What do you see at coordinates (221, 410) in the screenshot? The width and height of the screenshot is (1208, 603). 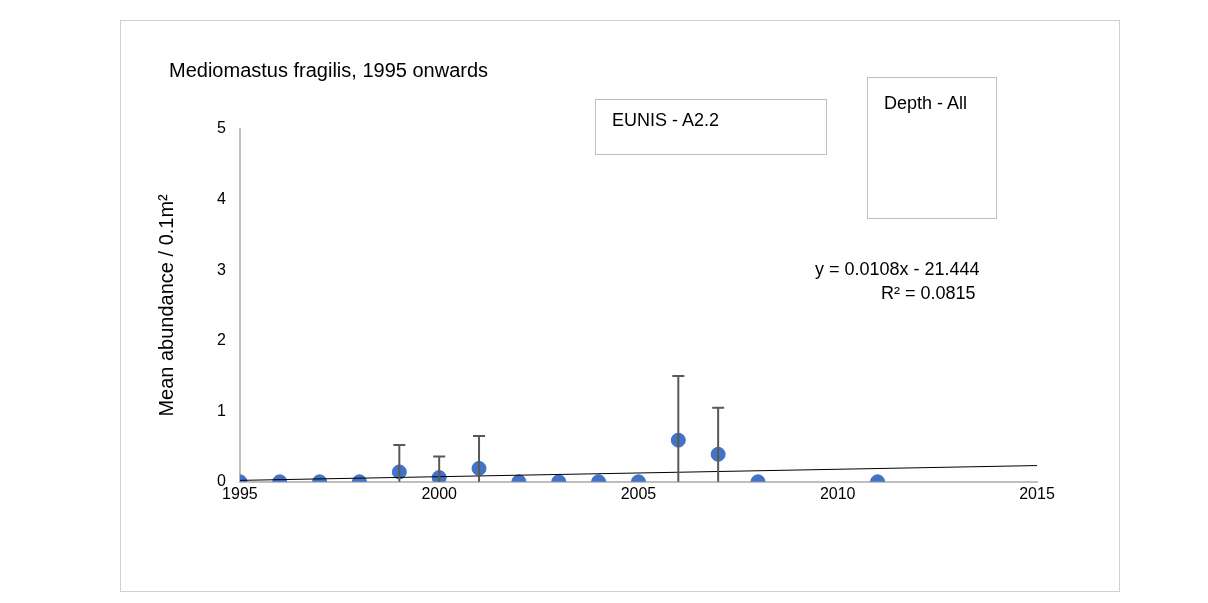 I see `y-tick-label: 1` at bounding box center [221, 410].